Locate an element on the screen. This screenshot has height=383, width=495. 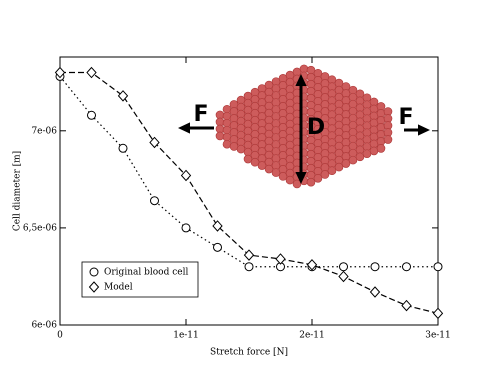
x-tick-label: 2e-11 is located at coordinates (312, 336).